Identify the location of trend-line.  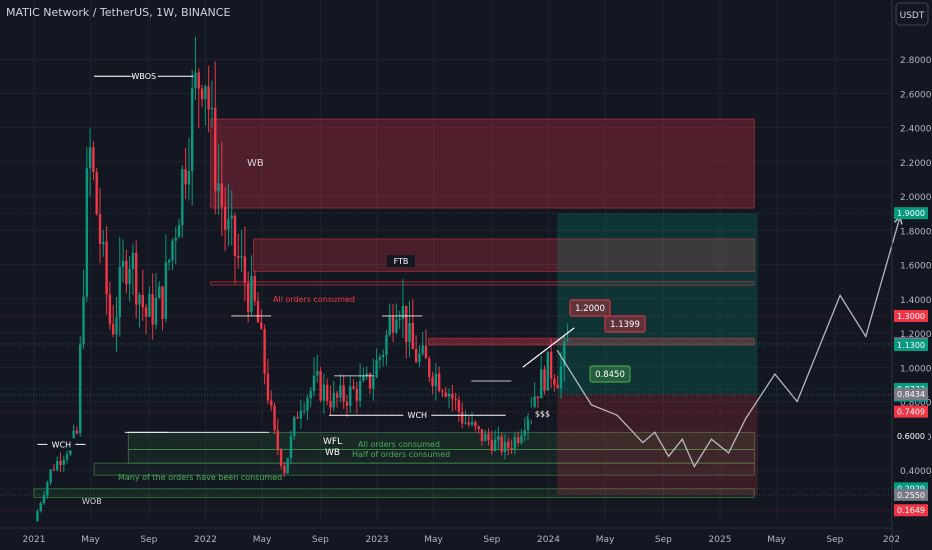
(548, 347).